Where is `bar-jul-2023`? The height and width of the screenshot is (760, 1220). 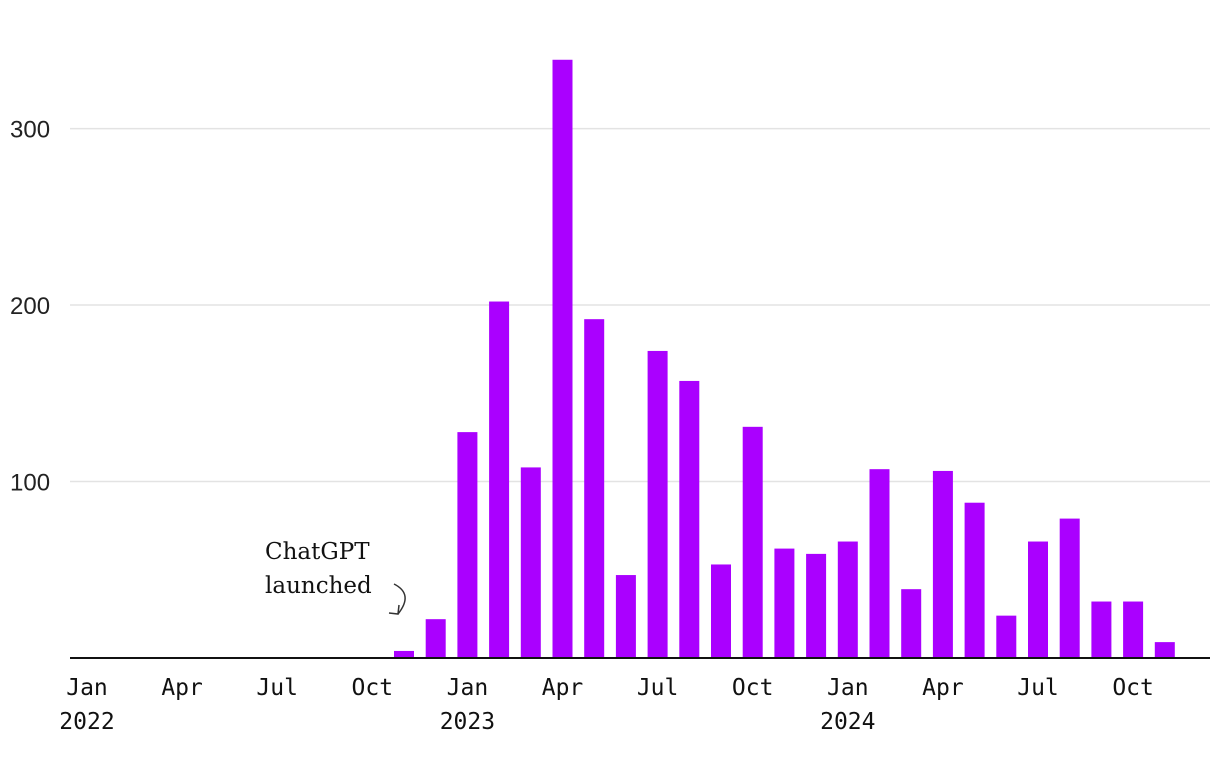 bar-jul-2023 is located at coordinates (657, 504).